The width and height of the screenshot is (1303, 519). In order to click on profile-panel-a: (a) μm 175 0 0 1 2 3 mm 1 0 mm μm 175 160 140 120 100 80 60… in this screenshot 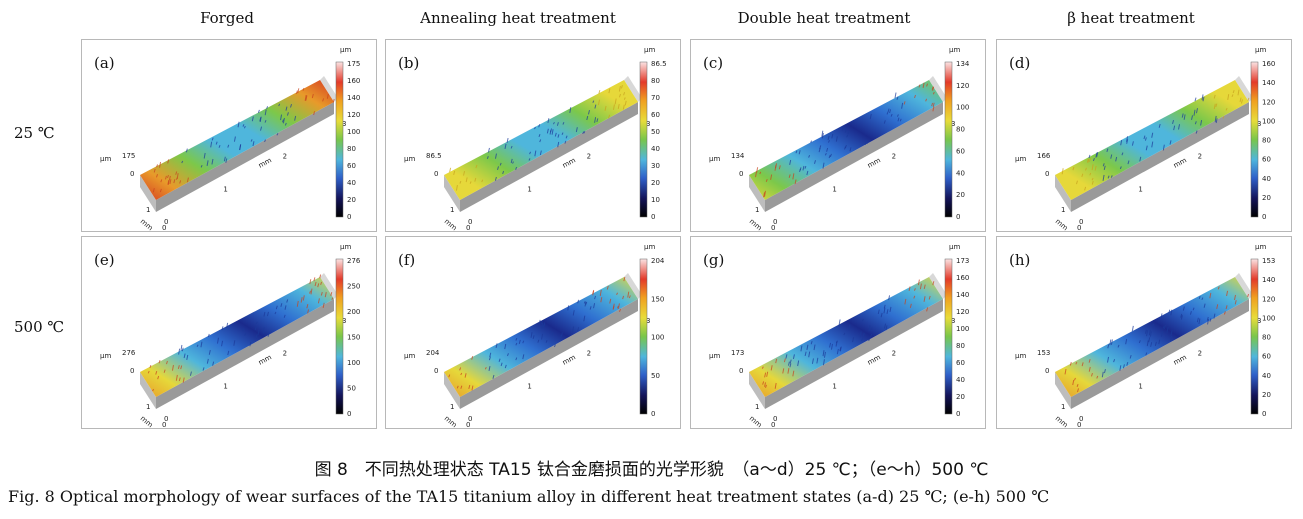, I will do `click(229, 135)`.